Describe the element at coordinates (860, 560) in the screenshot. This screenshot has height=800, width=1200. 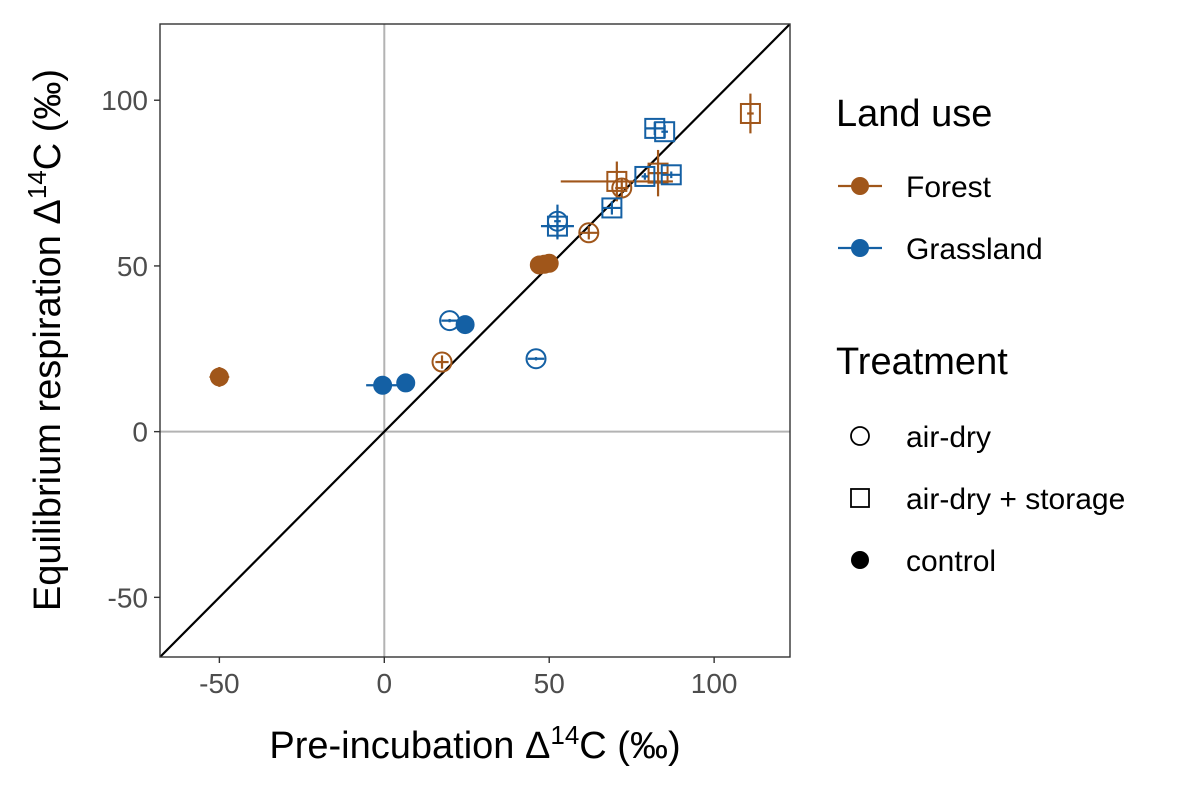
I see `legend-filled-circle-key` at that location.